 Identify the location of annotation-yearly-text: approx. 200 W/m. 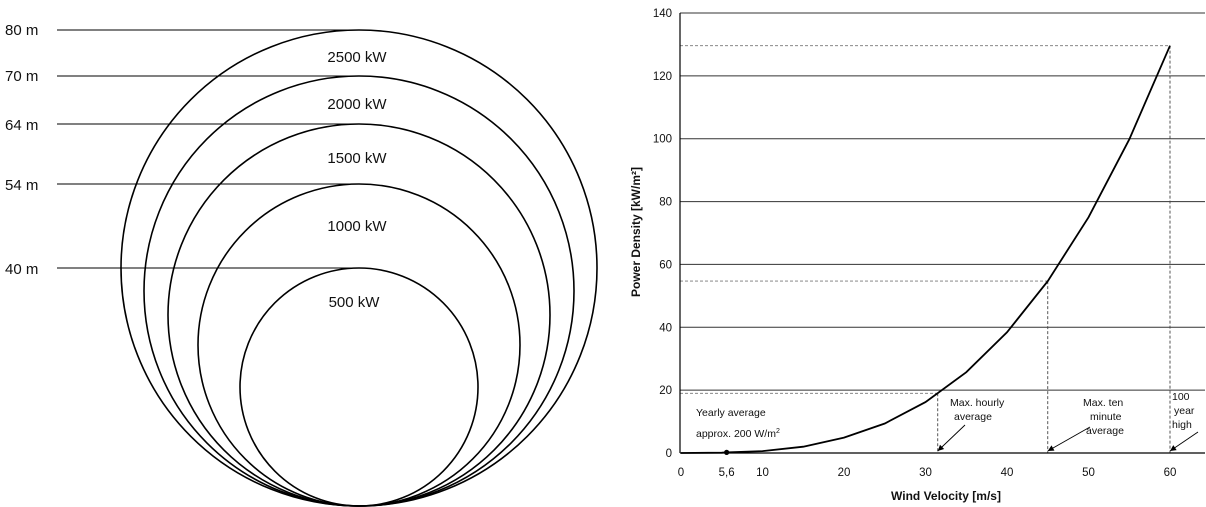
(736, 434).